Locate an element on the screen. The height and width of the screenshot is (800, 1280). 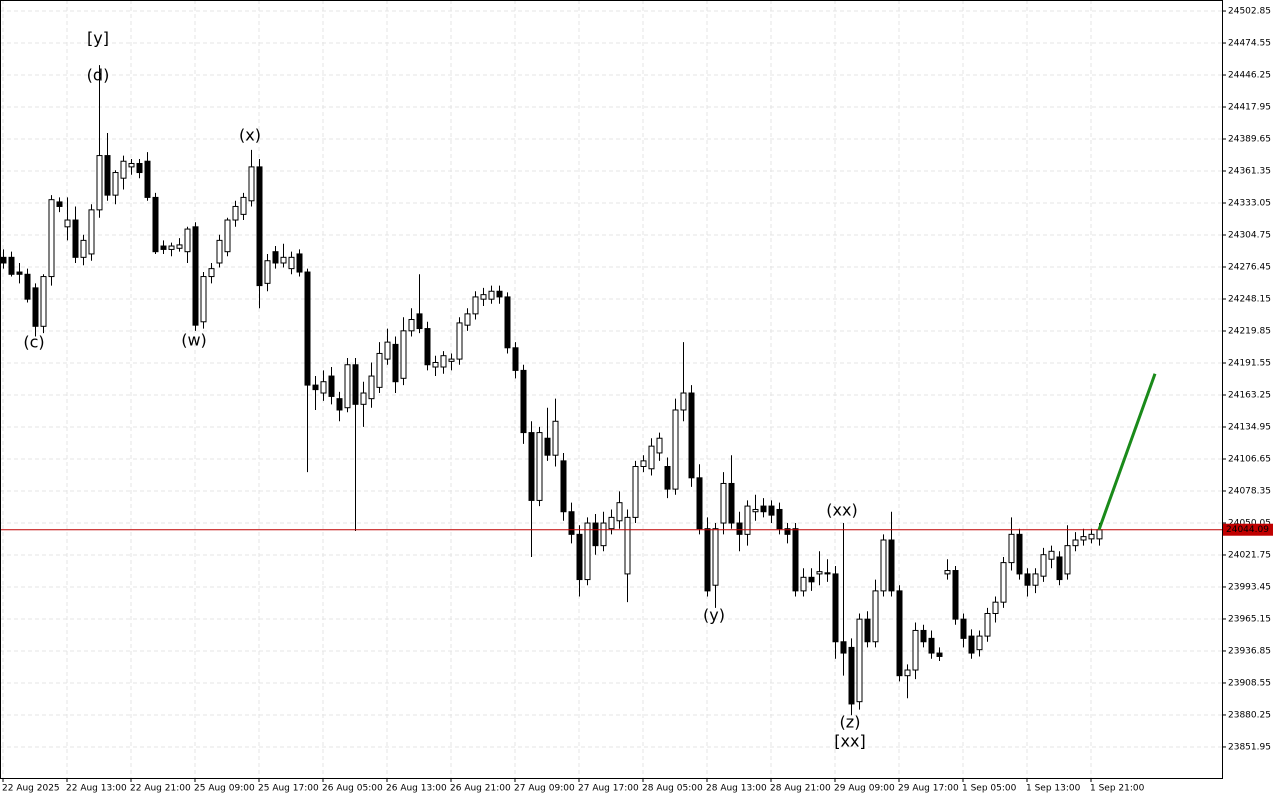
y-tick-label: 23993.45 is located at coordinates (1249, 587).